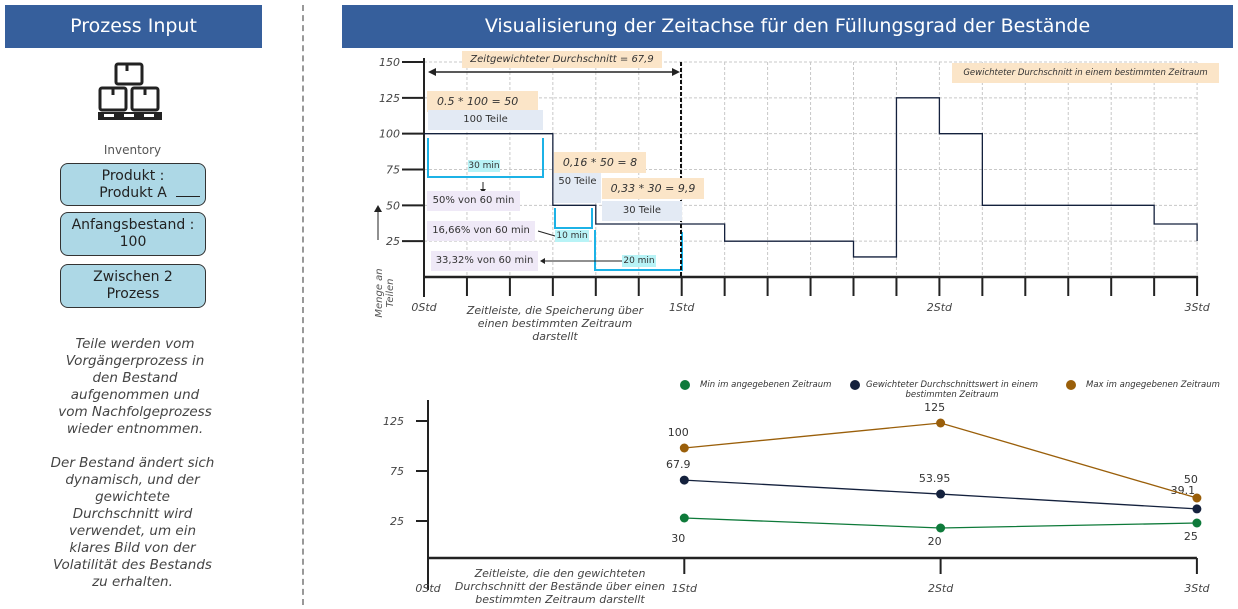 The width and height of the screenshot is (1238, 609). Describe the element at coordinates (941, 460) in the screenshot. I see `series-line` at that location.